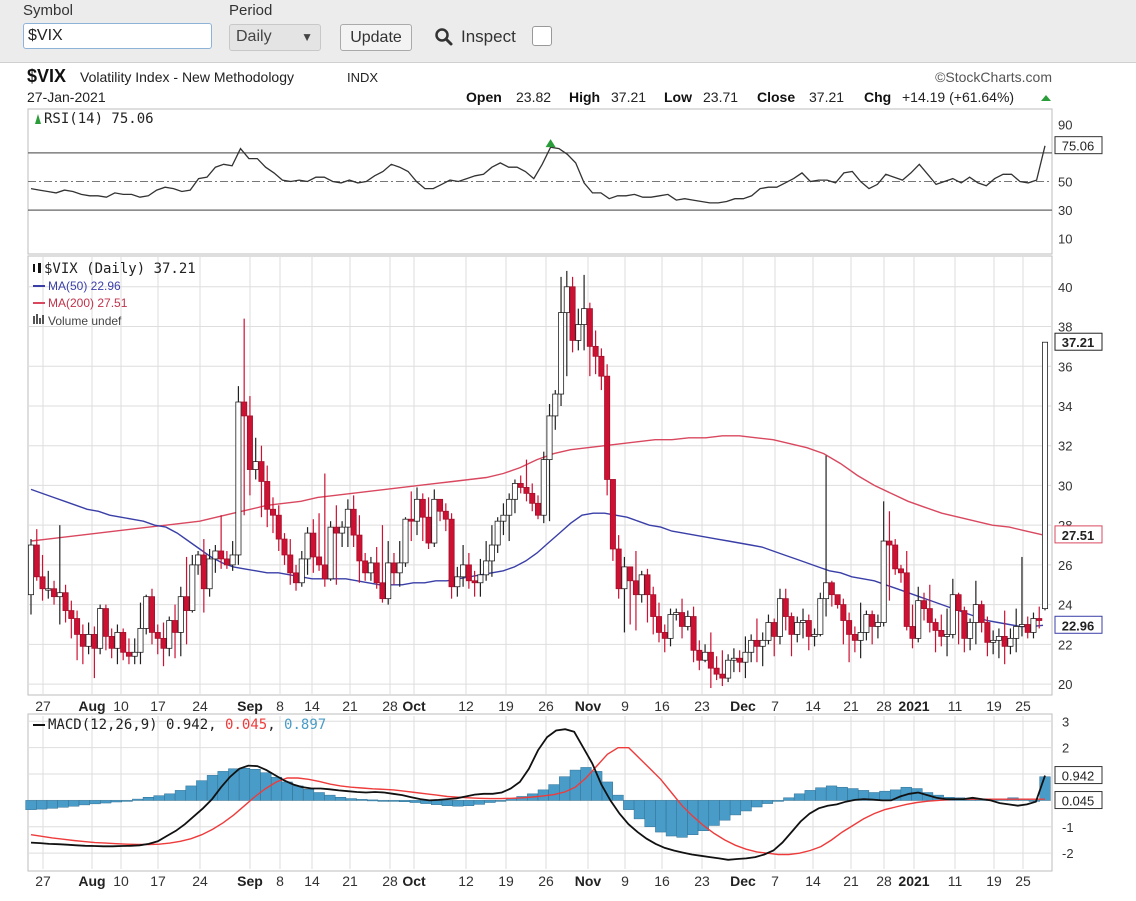 Image resolution: width=1136 pixels, height=901 pixels. What do you see at coordinates (625, 706) in the screenshot?
I see `x-tick-label: 9` at bounding box center [625, 706].